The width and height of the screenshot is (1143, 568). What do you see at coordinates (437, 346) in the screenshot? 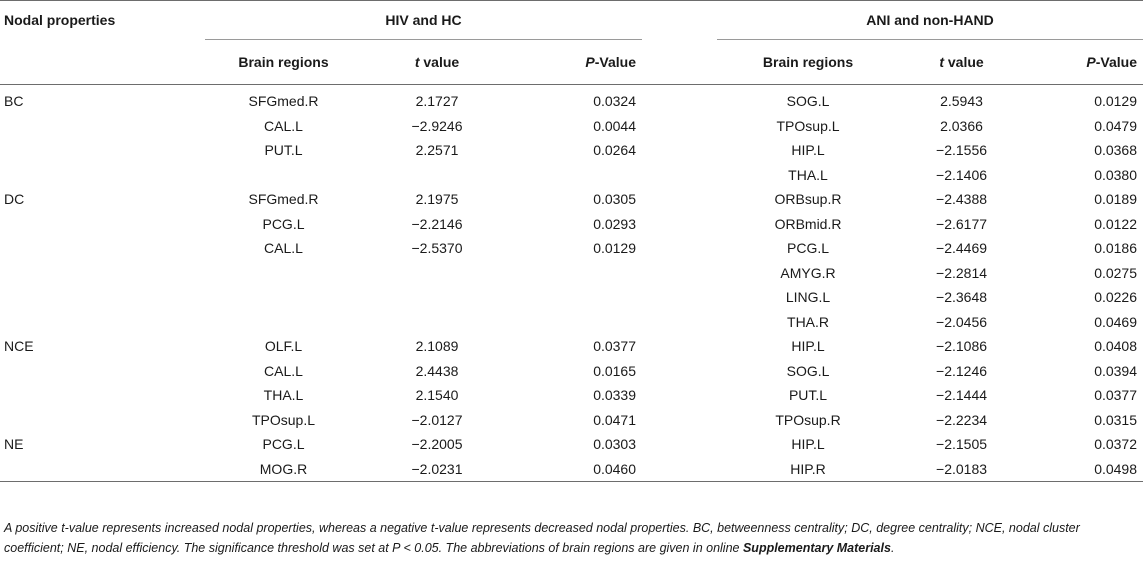
I see `t-value-cell: 2.1089` at bounding box center [437, 346].